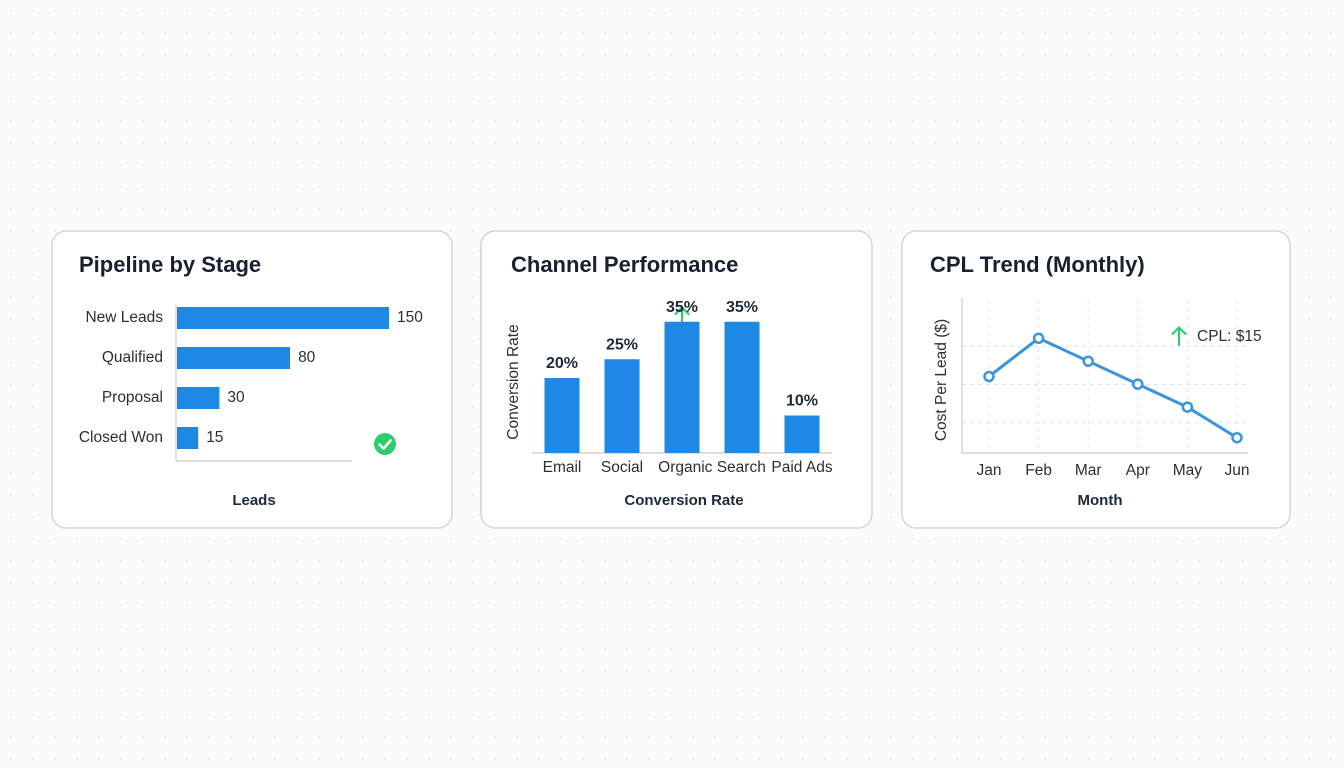 The width and height of the screenshot is (1344, 768). I want to click on x-tick-label: Mar, so click(1088, 470).